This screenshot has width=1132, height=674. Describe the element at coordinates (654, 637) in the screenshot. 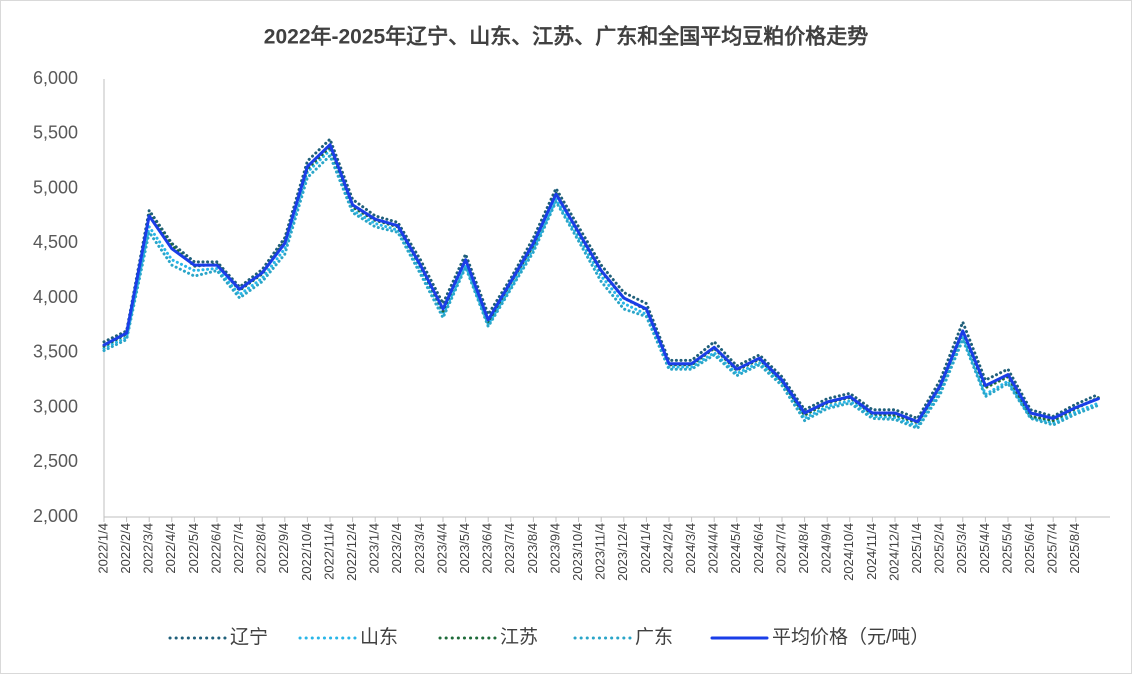

I see `legend-label: 广东` at that location.